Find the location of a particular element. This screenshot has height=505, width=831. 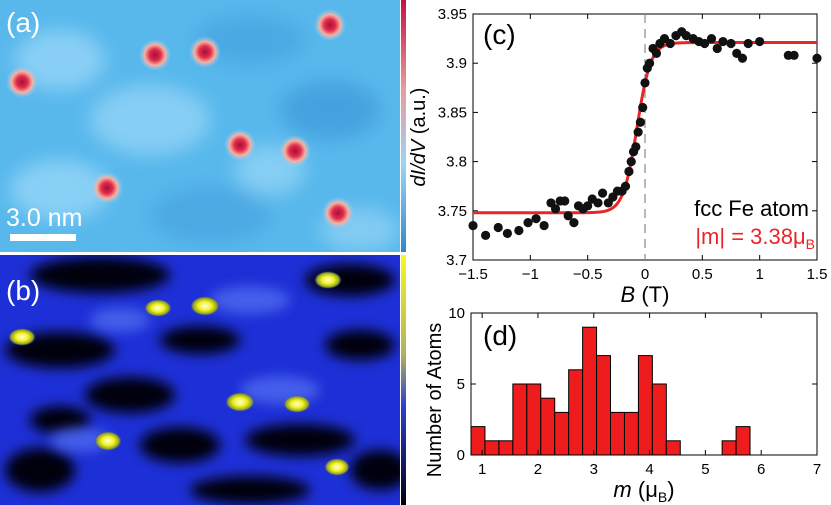

panel-c-xtick-label: −0.5 is located at coordinates (588, 274).